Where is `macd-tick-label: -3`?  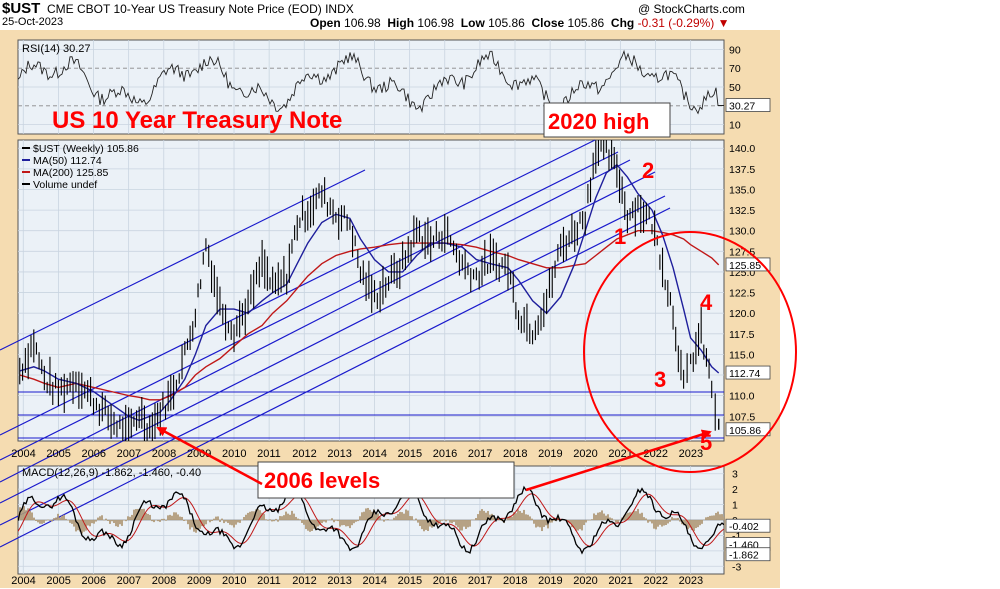
macd-tick-label: -3 is located at coordinates (736, 567).